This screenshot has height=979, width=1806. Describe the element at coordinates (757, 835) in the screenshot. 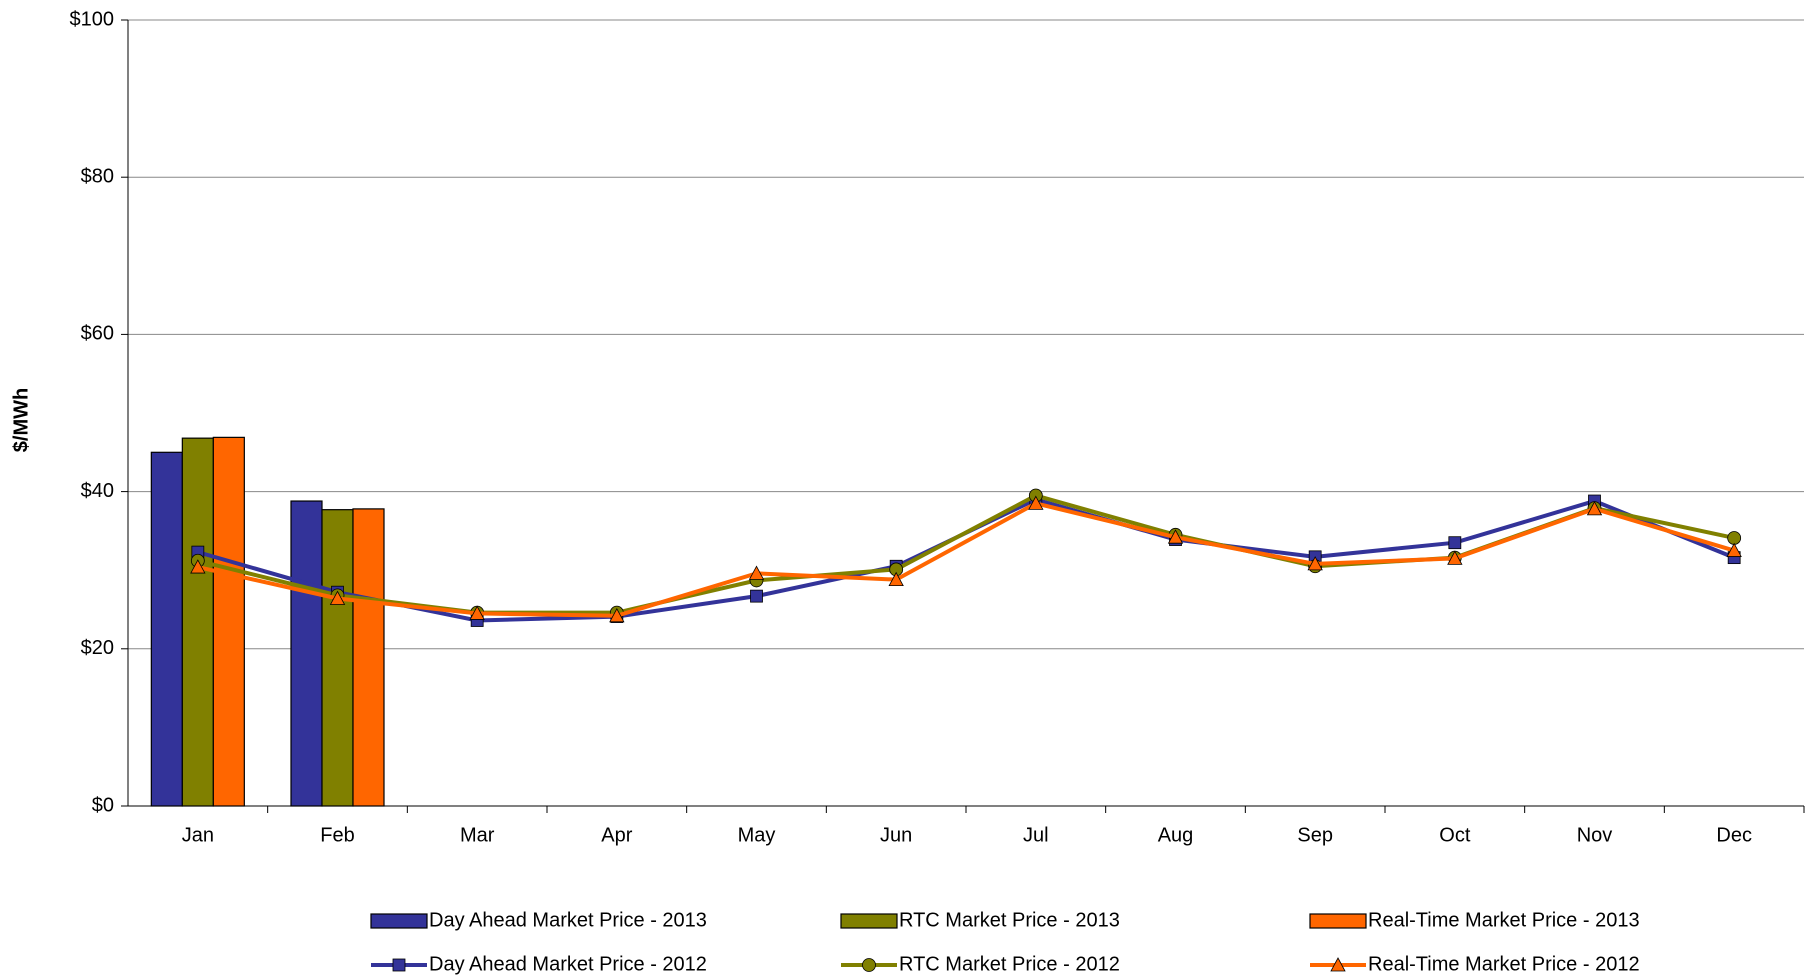

I see `x-tick-label: May` at that location.